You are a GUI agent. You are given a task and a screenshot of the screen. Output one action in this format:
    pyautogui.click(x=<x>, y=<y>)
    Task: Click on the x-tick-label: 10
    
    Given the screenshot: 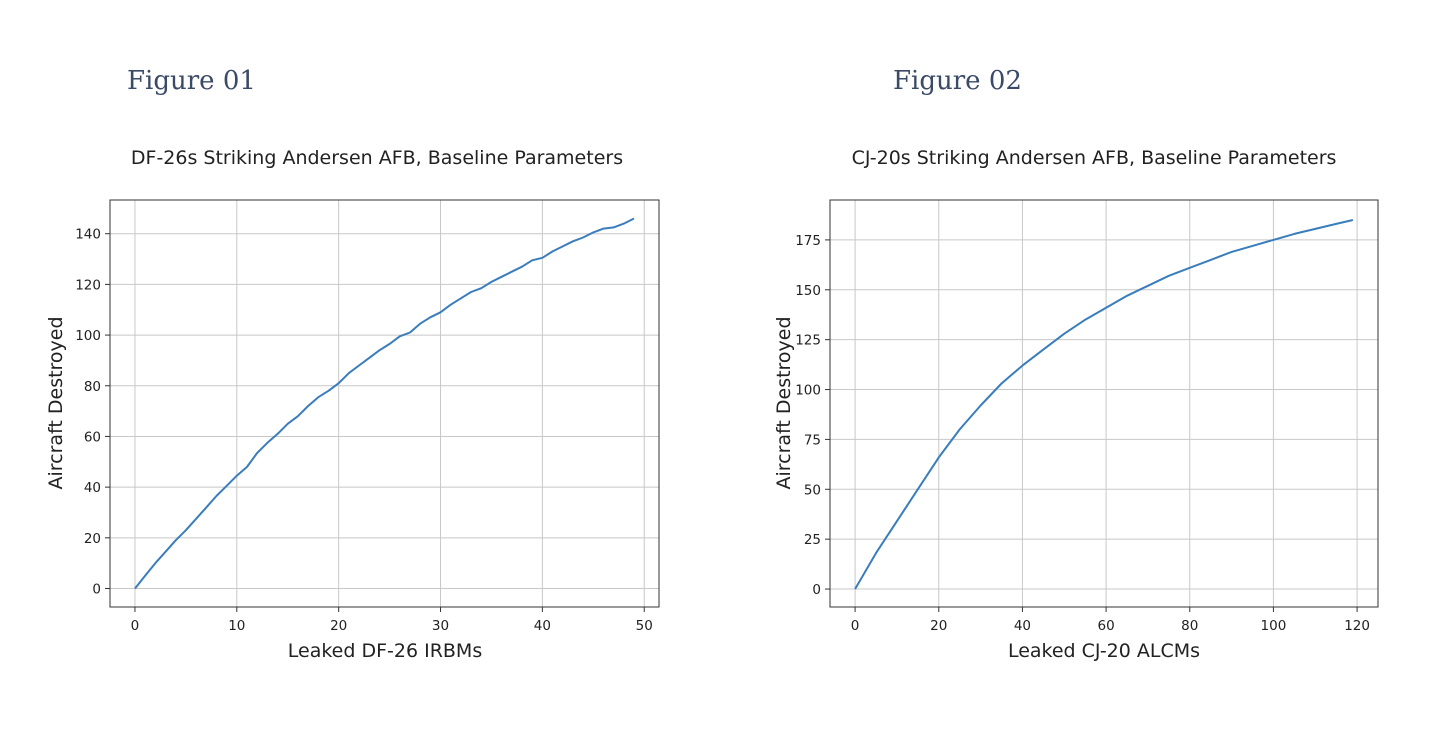 What is the action you would take?
    pyautogui.click(x=236, y=626)
    